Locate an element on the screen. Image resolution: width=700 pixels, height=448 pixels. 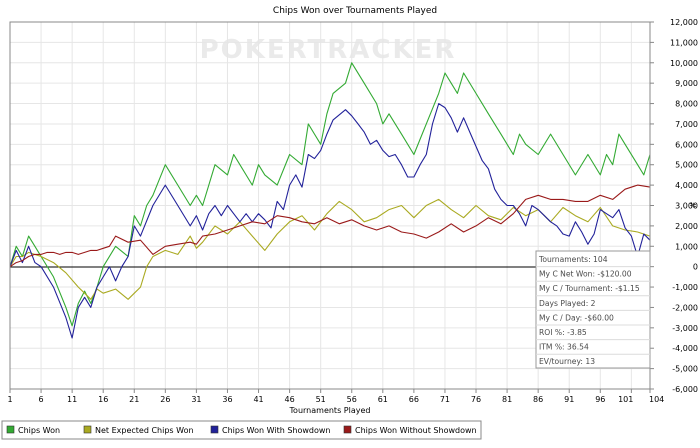
x-tick-label: 51 is located at coordinates (321, 399).